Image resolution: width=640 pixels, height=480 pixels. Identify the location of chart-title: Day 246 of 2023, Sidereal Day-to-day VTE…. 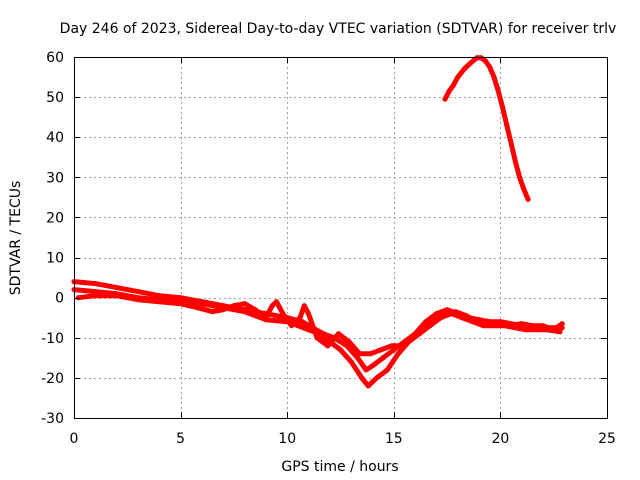
(338, 29).